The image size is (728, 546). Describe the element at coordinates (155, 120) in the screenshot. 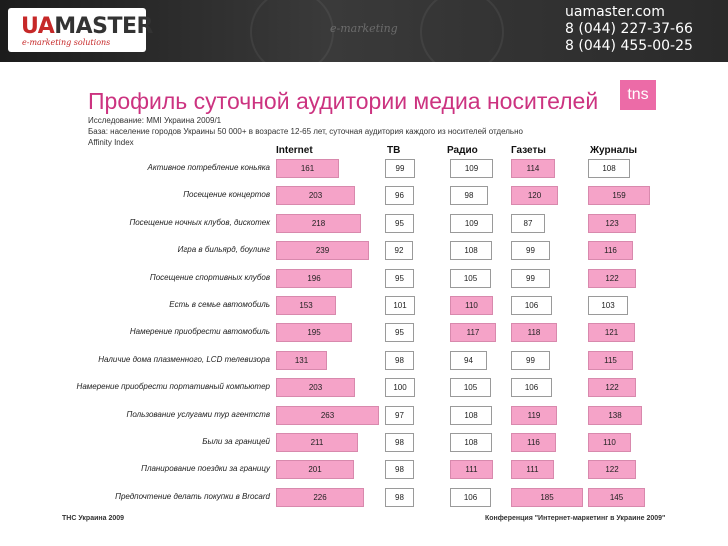

I see `study-note: Исследование: MMI Украина 2009/1` at that location.